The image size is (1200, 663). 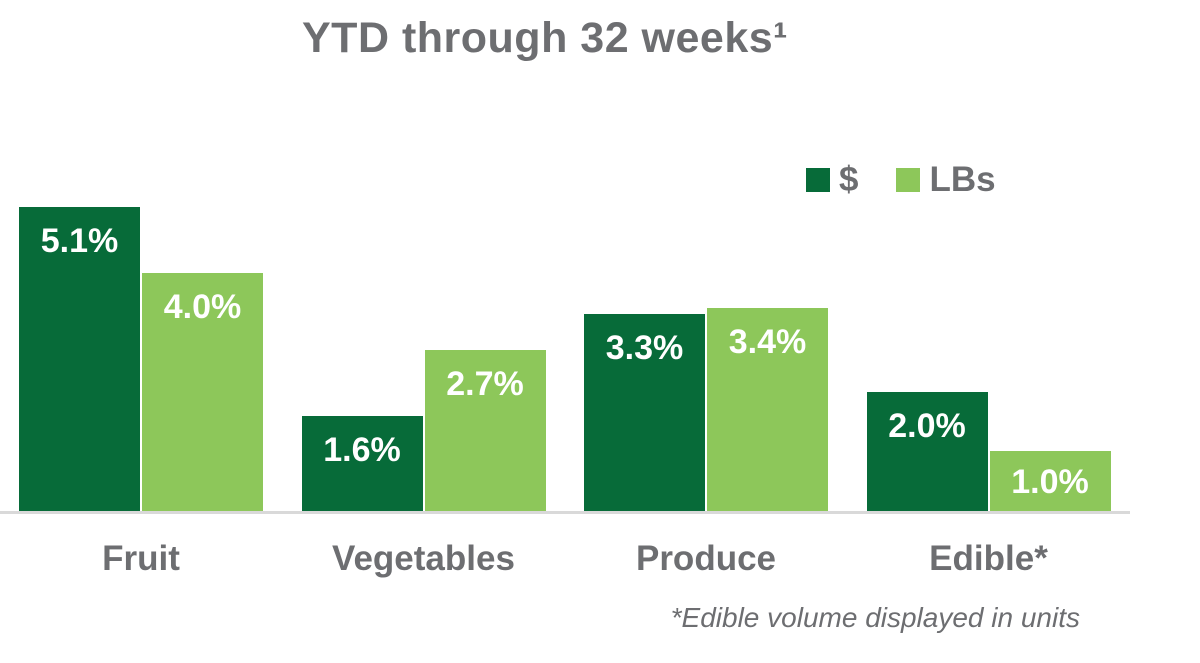 What do you see at coordinates (706, 558) in the screenshot?
I see `category-label-produce: Produce` at bounding box center [706, 558].